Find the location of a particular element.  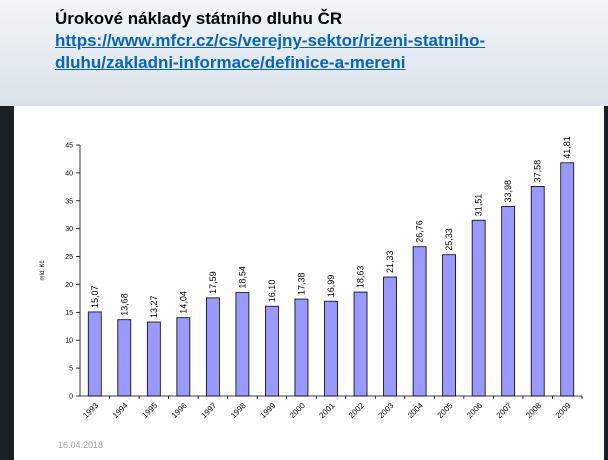

y-axis-label: mld. Kč is located at coordinates (43, 270).